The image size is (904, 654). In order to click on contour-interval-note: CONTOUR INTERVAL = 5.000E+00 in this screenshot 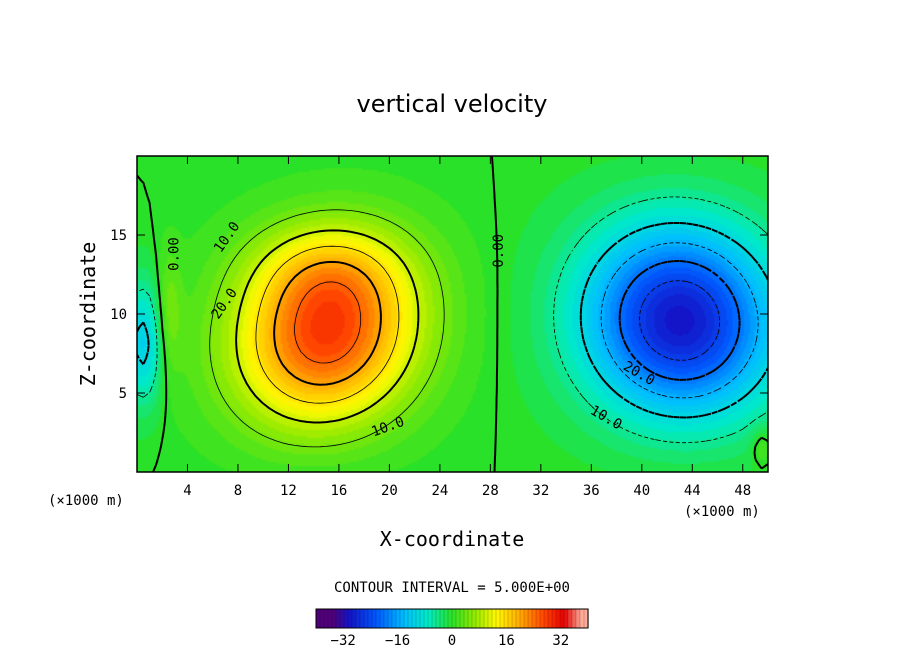, I will do `click(452, 588)`.